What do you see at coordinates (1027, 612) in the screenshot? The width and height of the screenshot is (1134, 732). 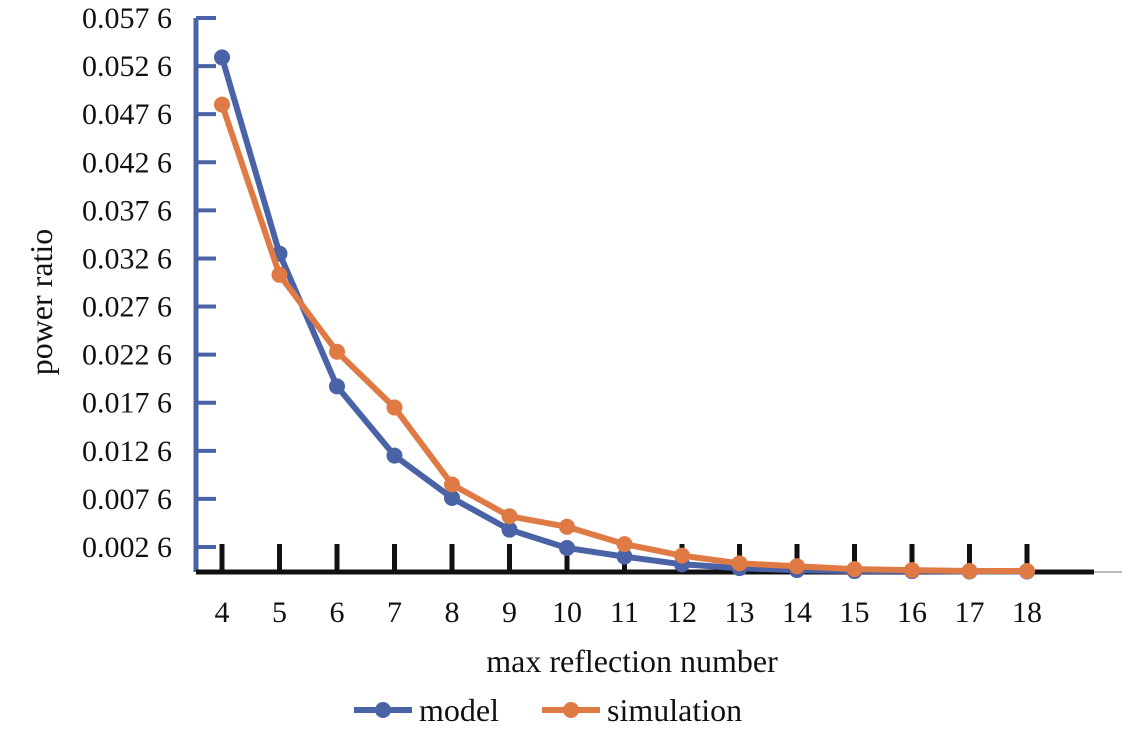 I see `x-tick-label: 18` at bounding box center [1027, 612].